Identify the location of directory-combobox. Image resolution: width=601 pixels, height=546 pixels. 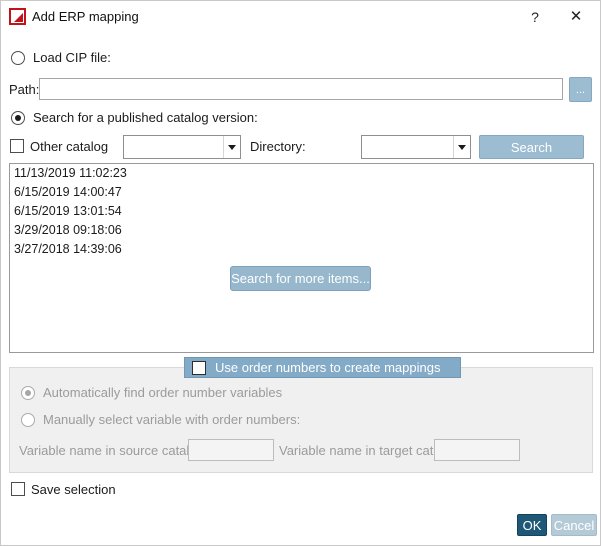
(416, 147).